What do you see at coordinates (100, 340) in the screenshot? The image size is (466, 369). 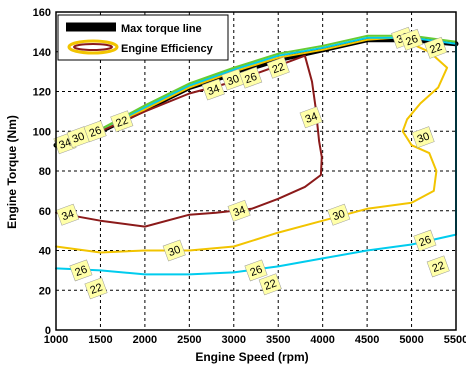 I see `x-tick-label: 1500` at bounding box center [100, 340].